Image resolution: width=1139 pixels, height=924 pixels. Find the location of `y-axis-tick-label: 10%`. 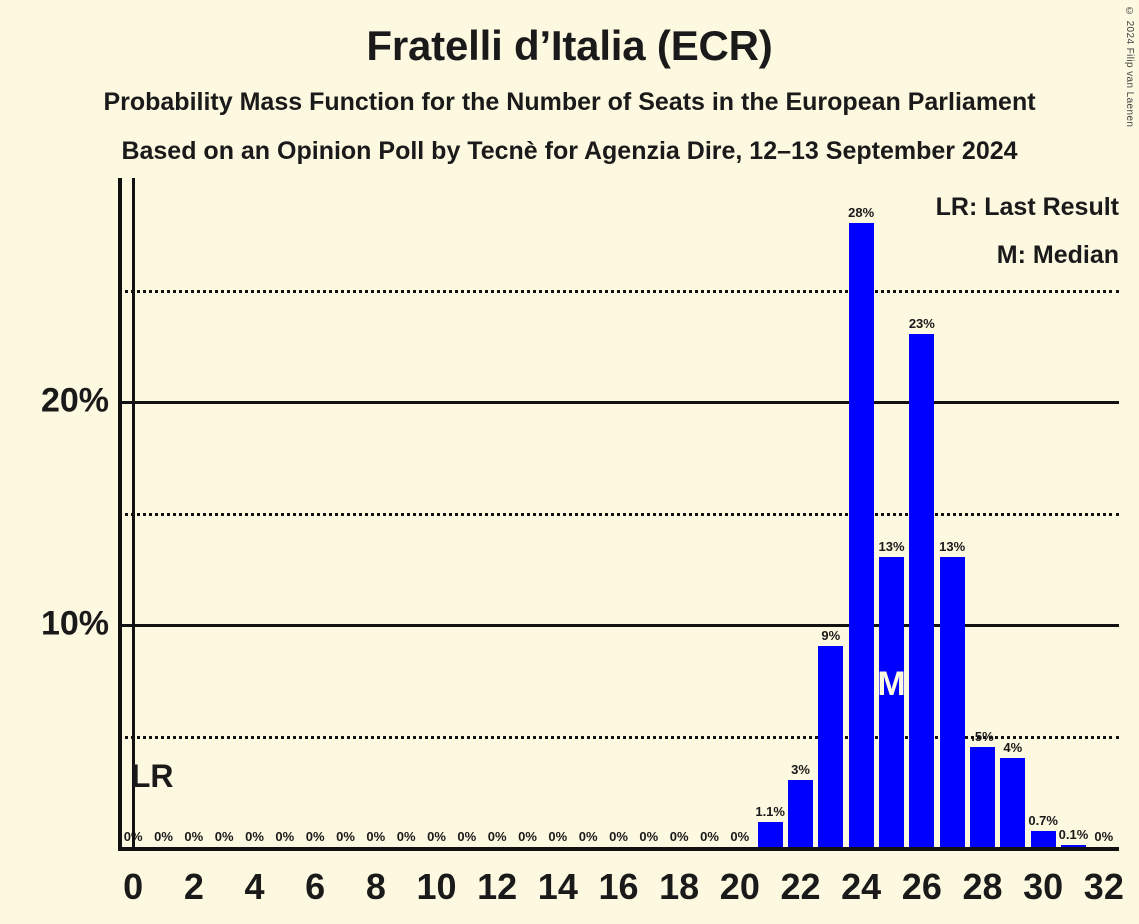

y-axis-tick-label: 10% is located at coordinates (74, 623).